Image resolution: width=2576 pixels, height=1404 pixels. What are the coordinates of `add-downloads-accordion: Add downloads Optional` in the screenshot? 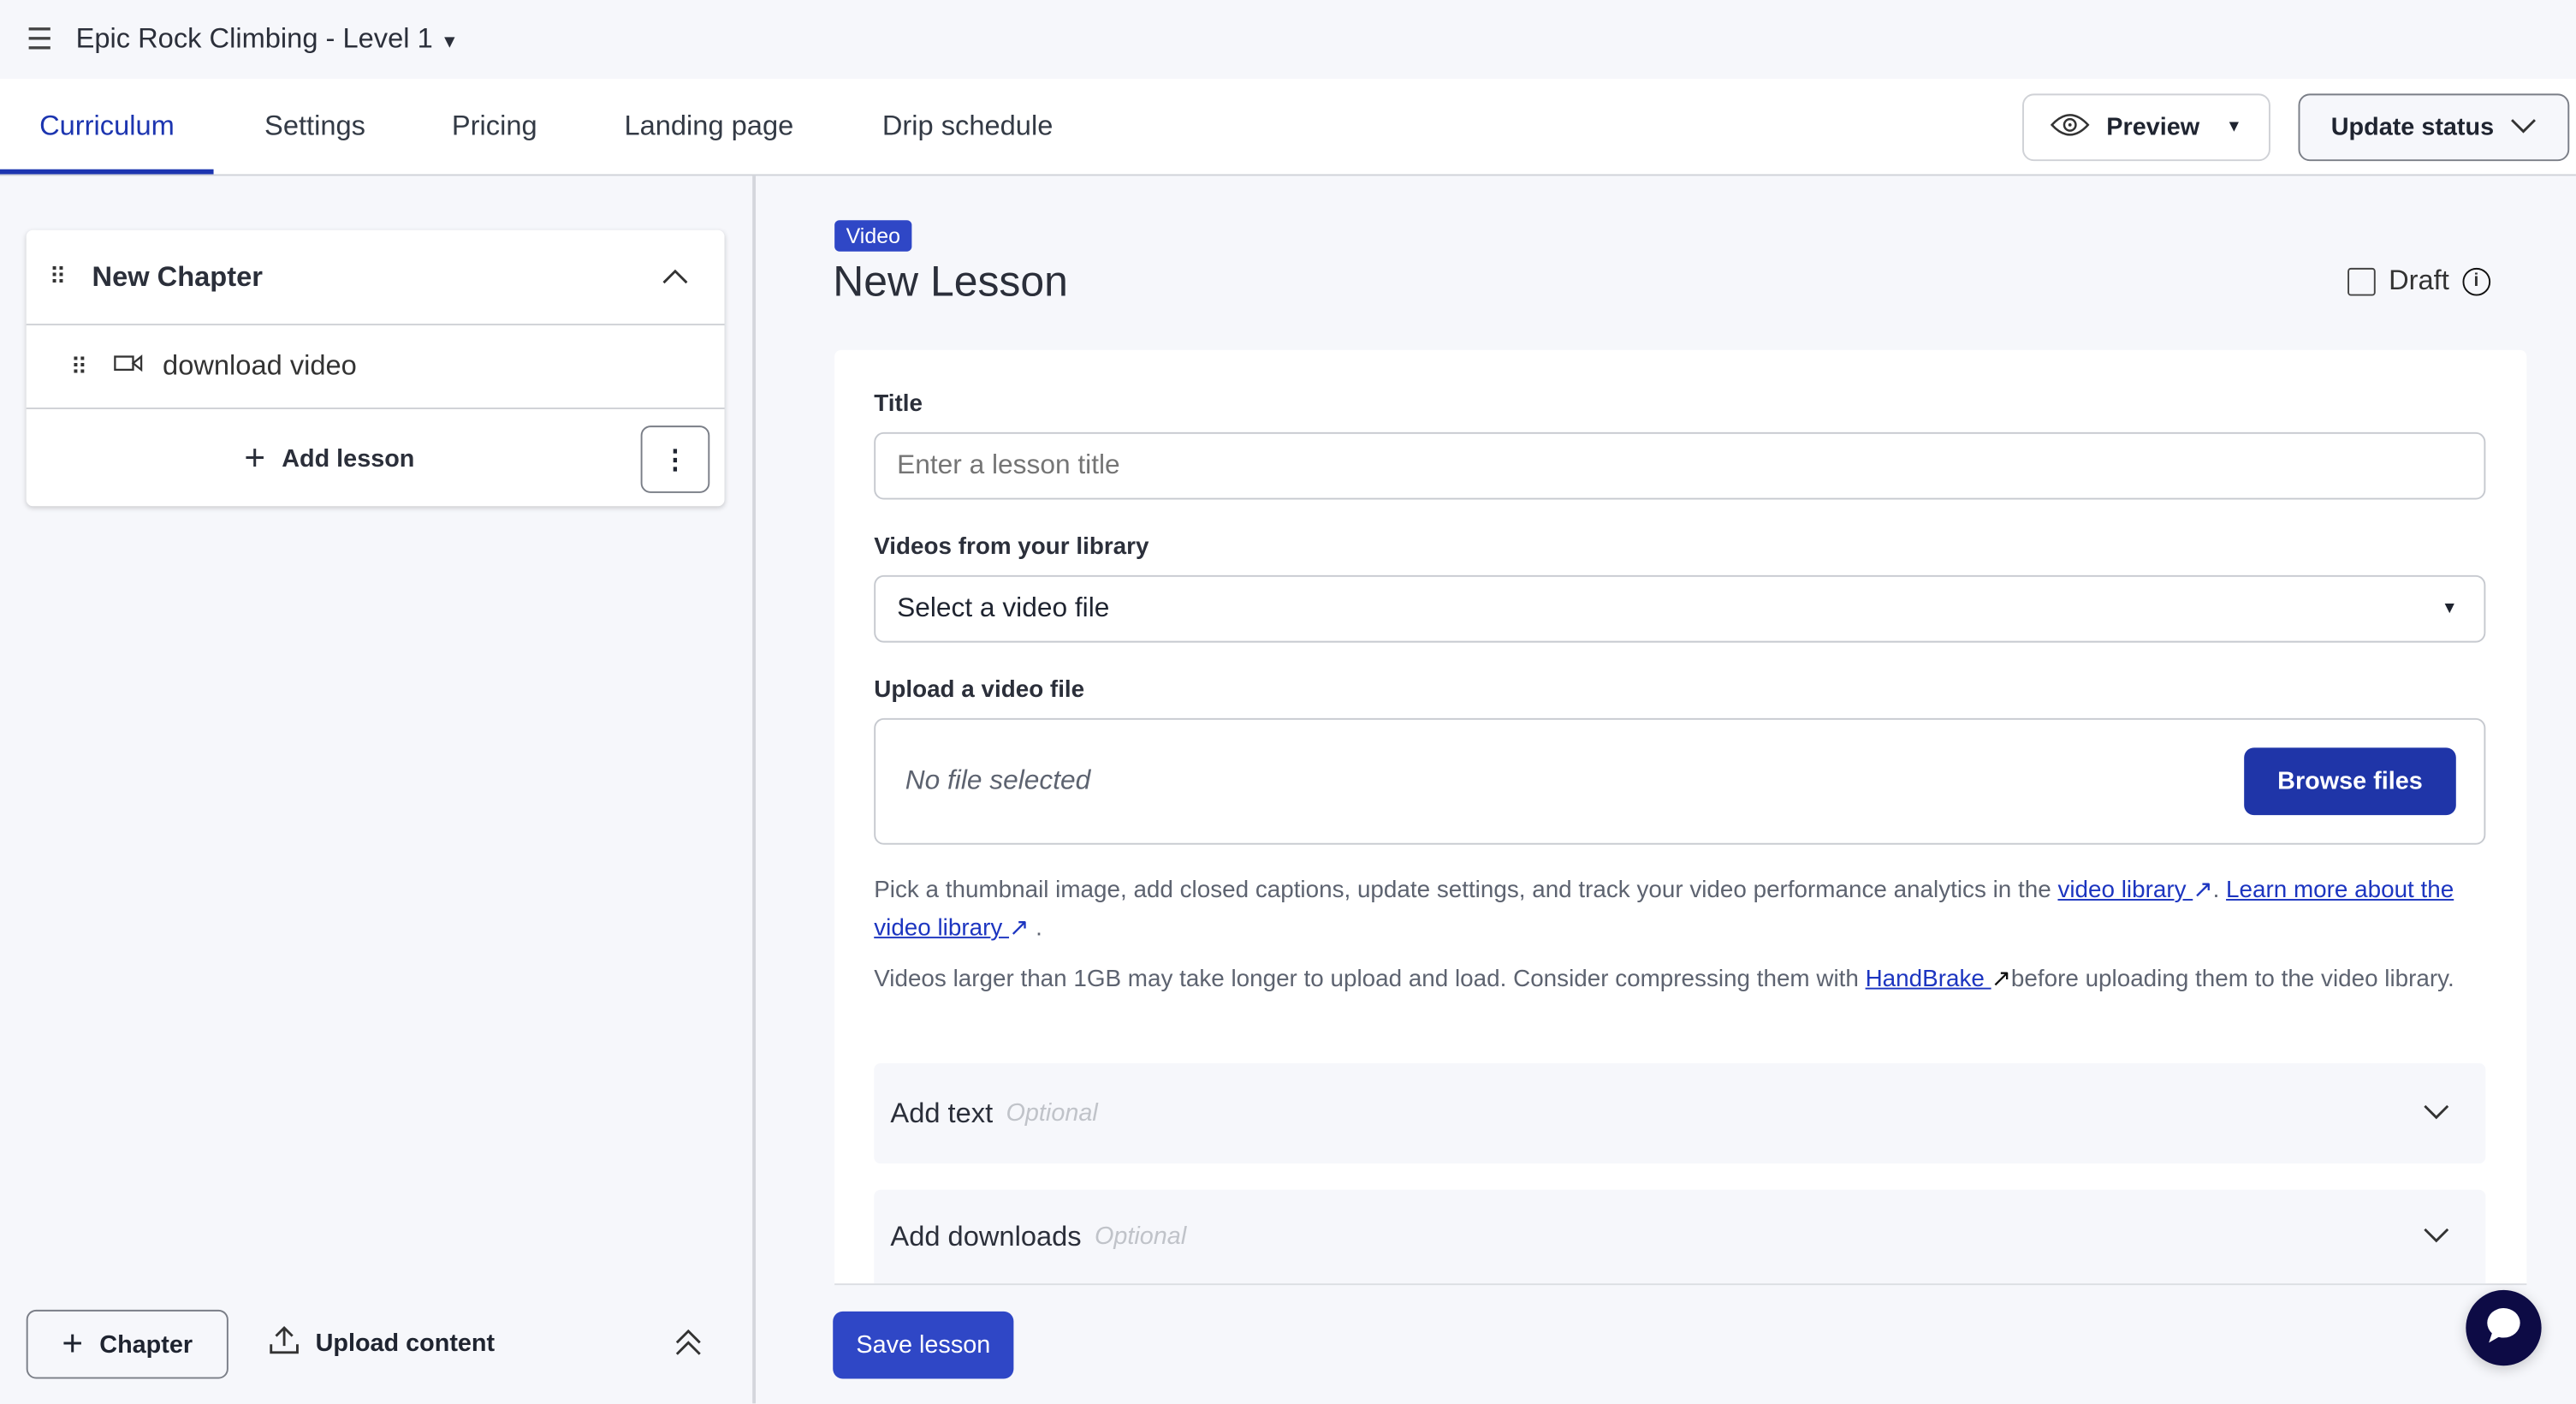 It's located at (1680, 1236).